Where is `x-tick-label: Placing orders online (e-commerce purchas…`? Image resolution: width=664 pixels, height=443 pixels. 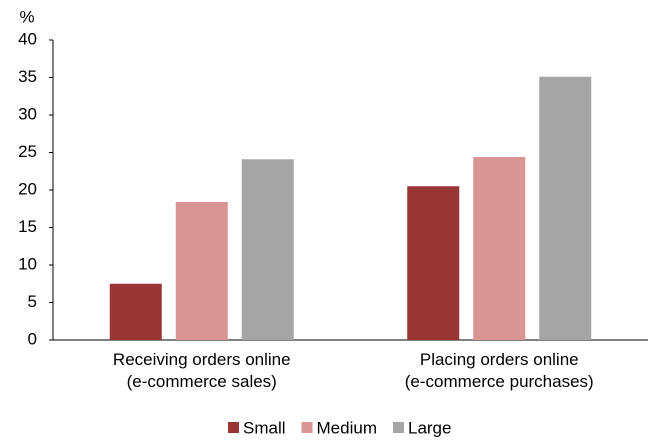 x-tick-label: Placing orders online (e-commerce purchas… is located at coordinates (499, 370).